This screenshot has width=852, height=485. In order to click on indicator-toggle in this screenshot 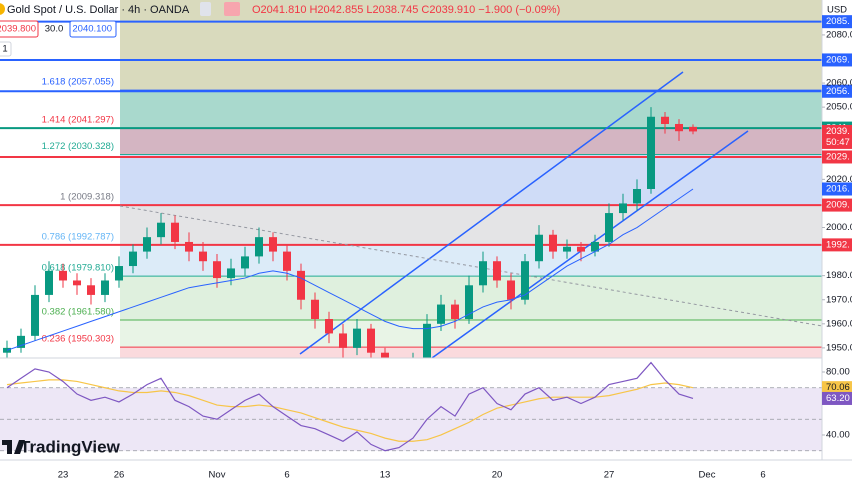, I will do `click(6, 49)`.